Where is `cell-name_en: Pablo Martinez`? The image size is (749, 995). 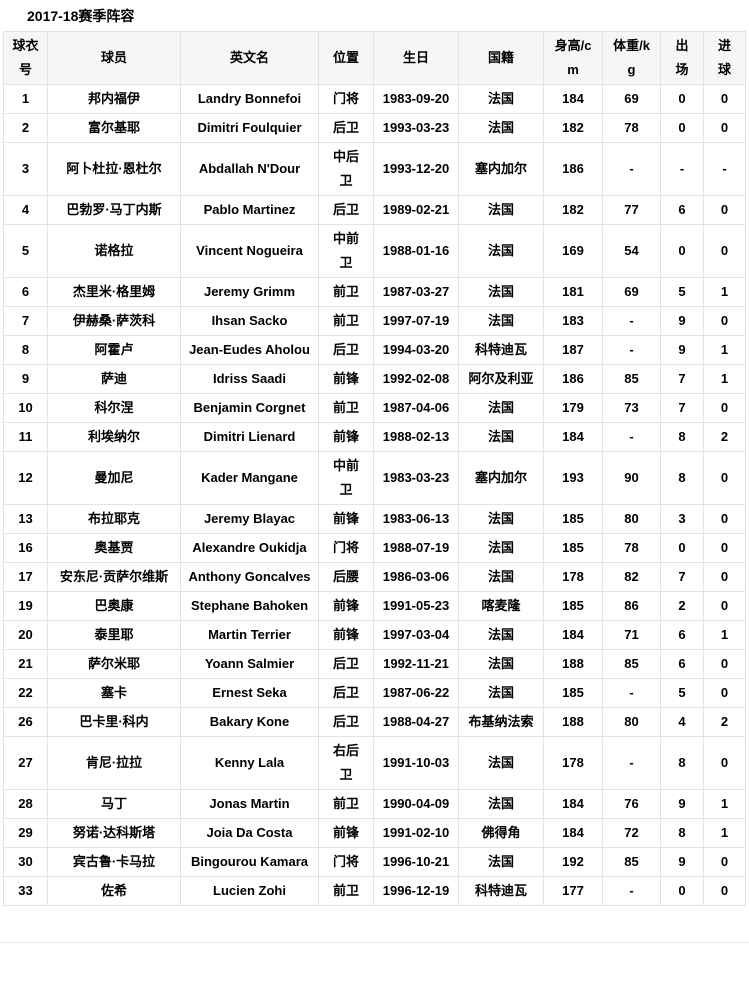
cell-name_en: Pablo Martinez is located at coordinates (249, 210).